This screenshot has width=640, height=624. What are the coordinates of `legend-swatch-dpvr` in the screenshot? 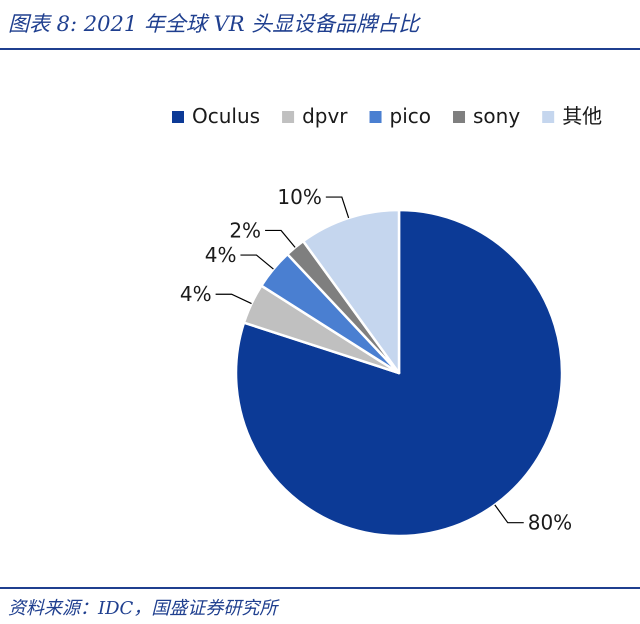 It's located at (288, 117).